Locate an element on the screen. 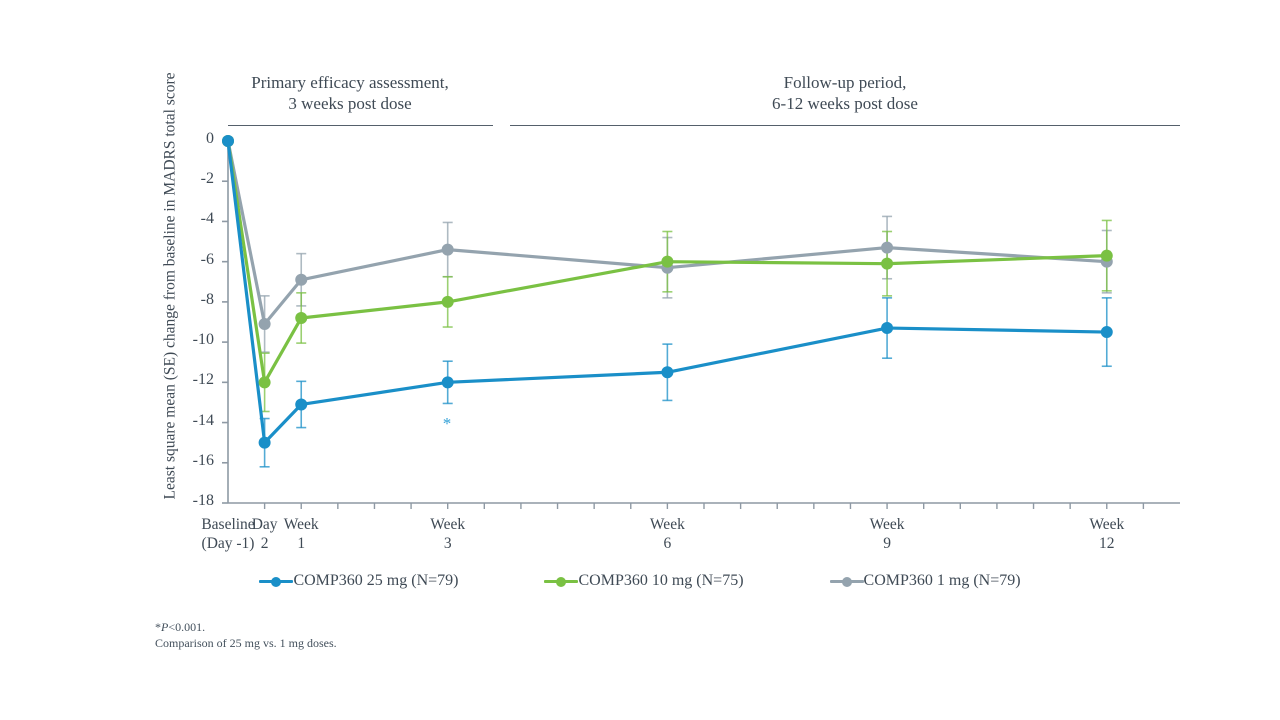 The image size is (1280, 720). footnote-pvalue: <0.001. is located at coordinates (187, 627).